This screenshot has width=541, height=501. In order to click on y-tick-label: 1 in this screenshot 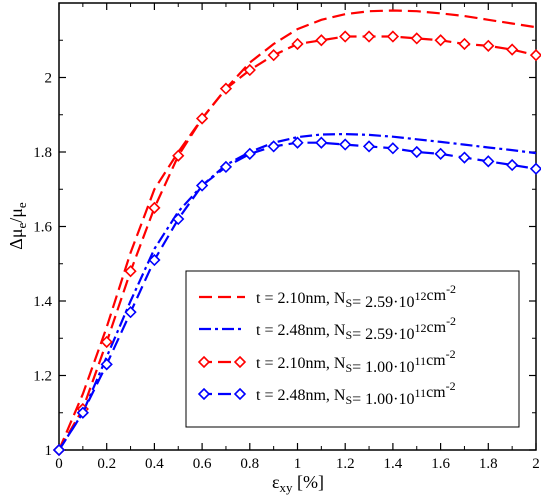, I will do `click(49, 451)`.